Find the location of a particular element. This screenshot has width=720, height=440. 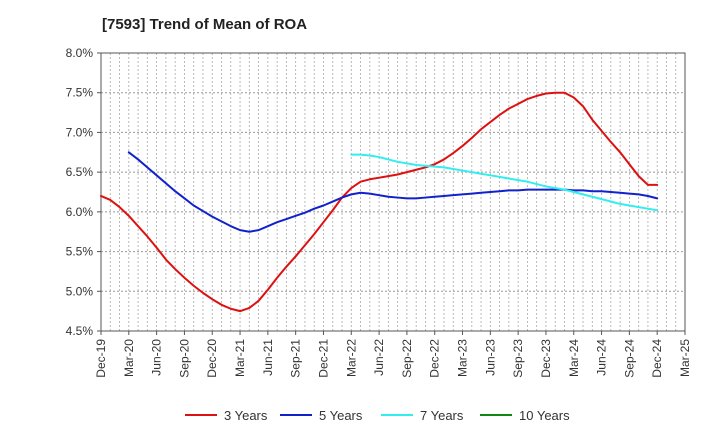

y-tick-label: 6.5% is located at coordinates (80, 172).